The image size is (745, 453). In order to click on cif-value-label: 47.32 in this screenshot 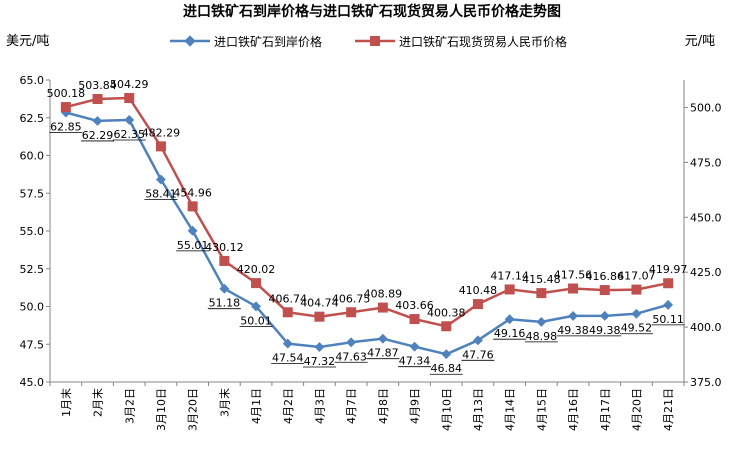, I will do `click(320, 361)`.